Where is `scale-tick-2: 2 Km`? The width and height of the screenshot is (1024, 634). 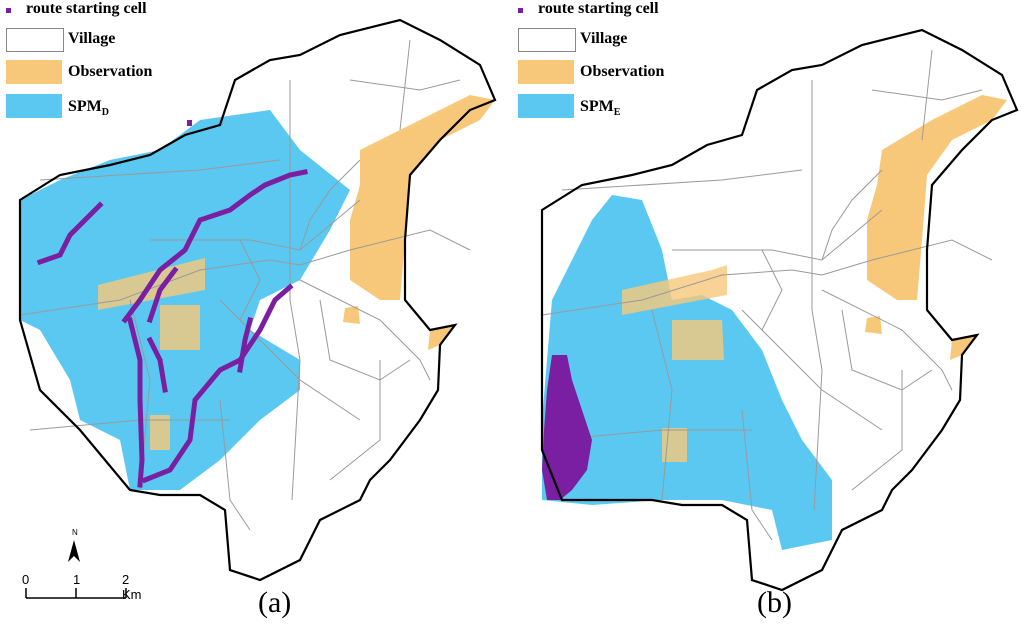 scale-tick-2: 2 Km is located at coordinates (132, 587).